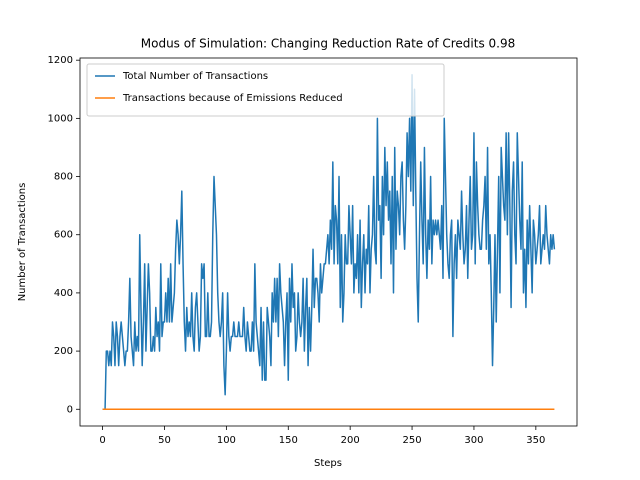 This screenshot has height=480, width=640. What do you see at coordinates (473, 440) in the screenshot?
I see `x-tick-label: 300` at bounding box center [473, 440].